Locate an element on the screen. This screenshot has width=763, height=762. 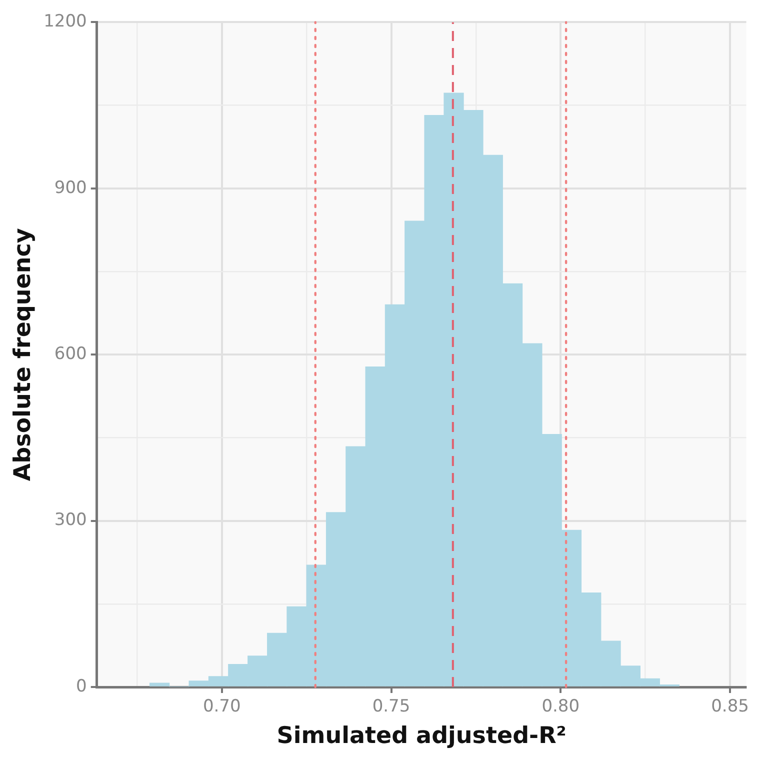
y-tick-label: 300 is located at coordinates (70, 520).